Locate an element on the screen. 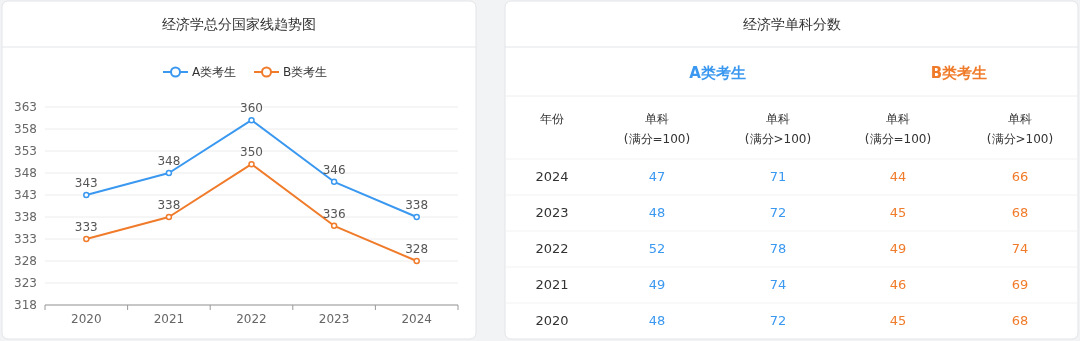  label: 350 is located at coordinates (251, 152).